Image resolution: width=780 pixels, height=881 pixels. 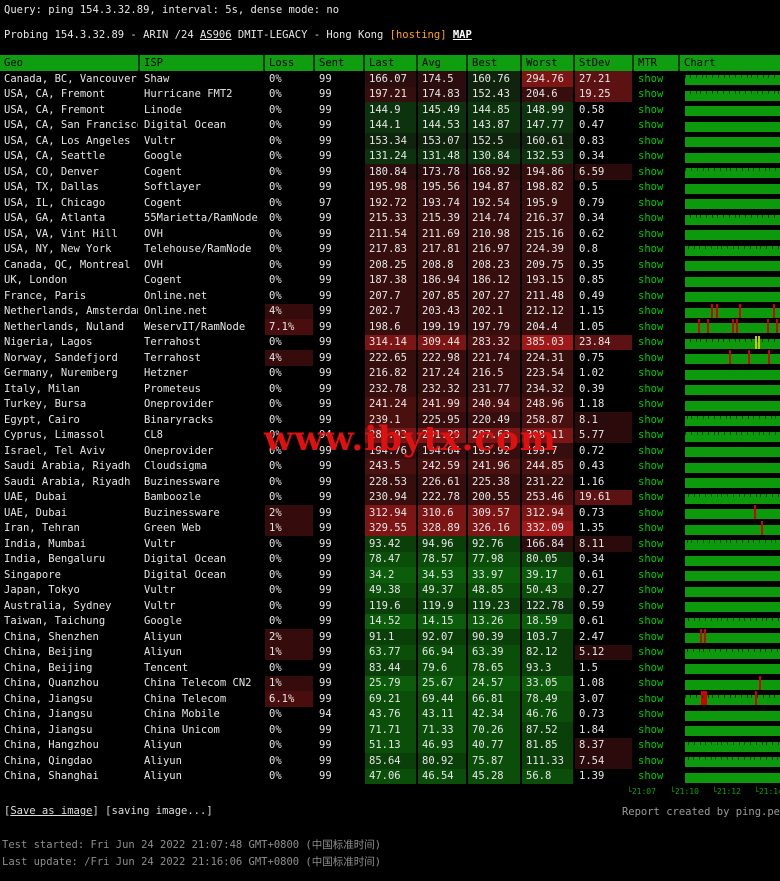 I want to click on map-link: MAP, so click(x=462, y=35).